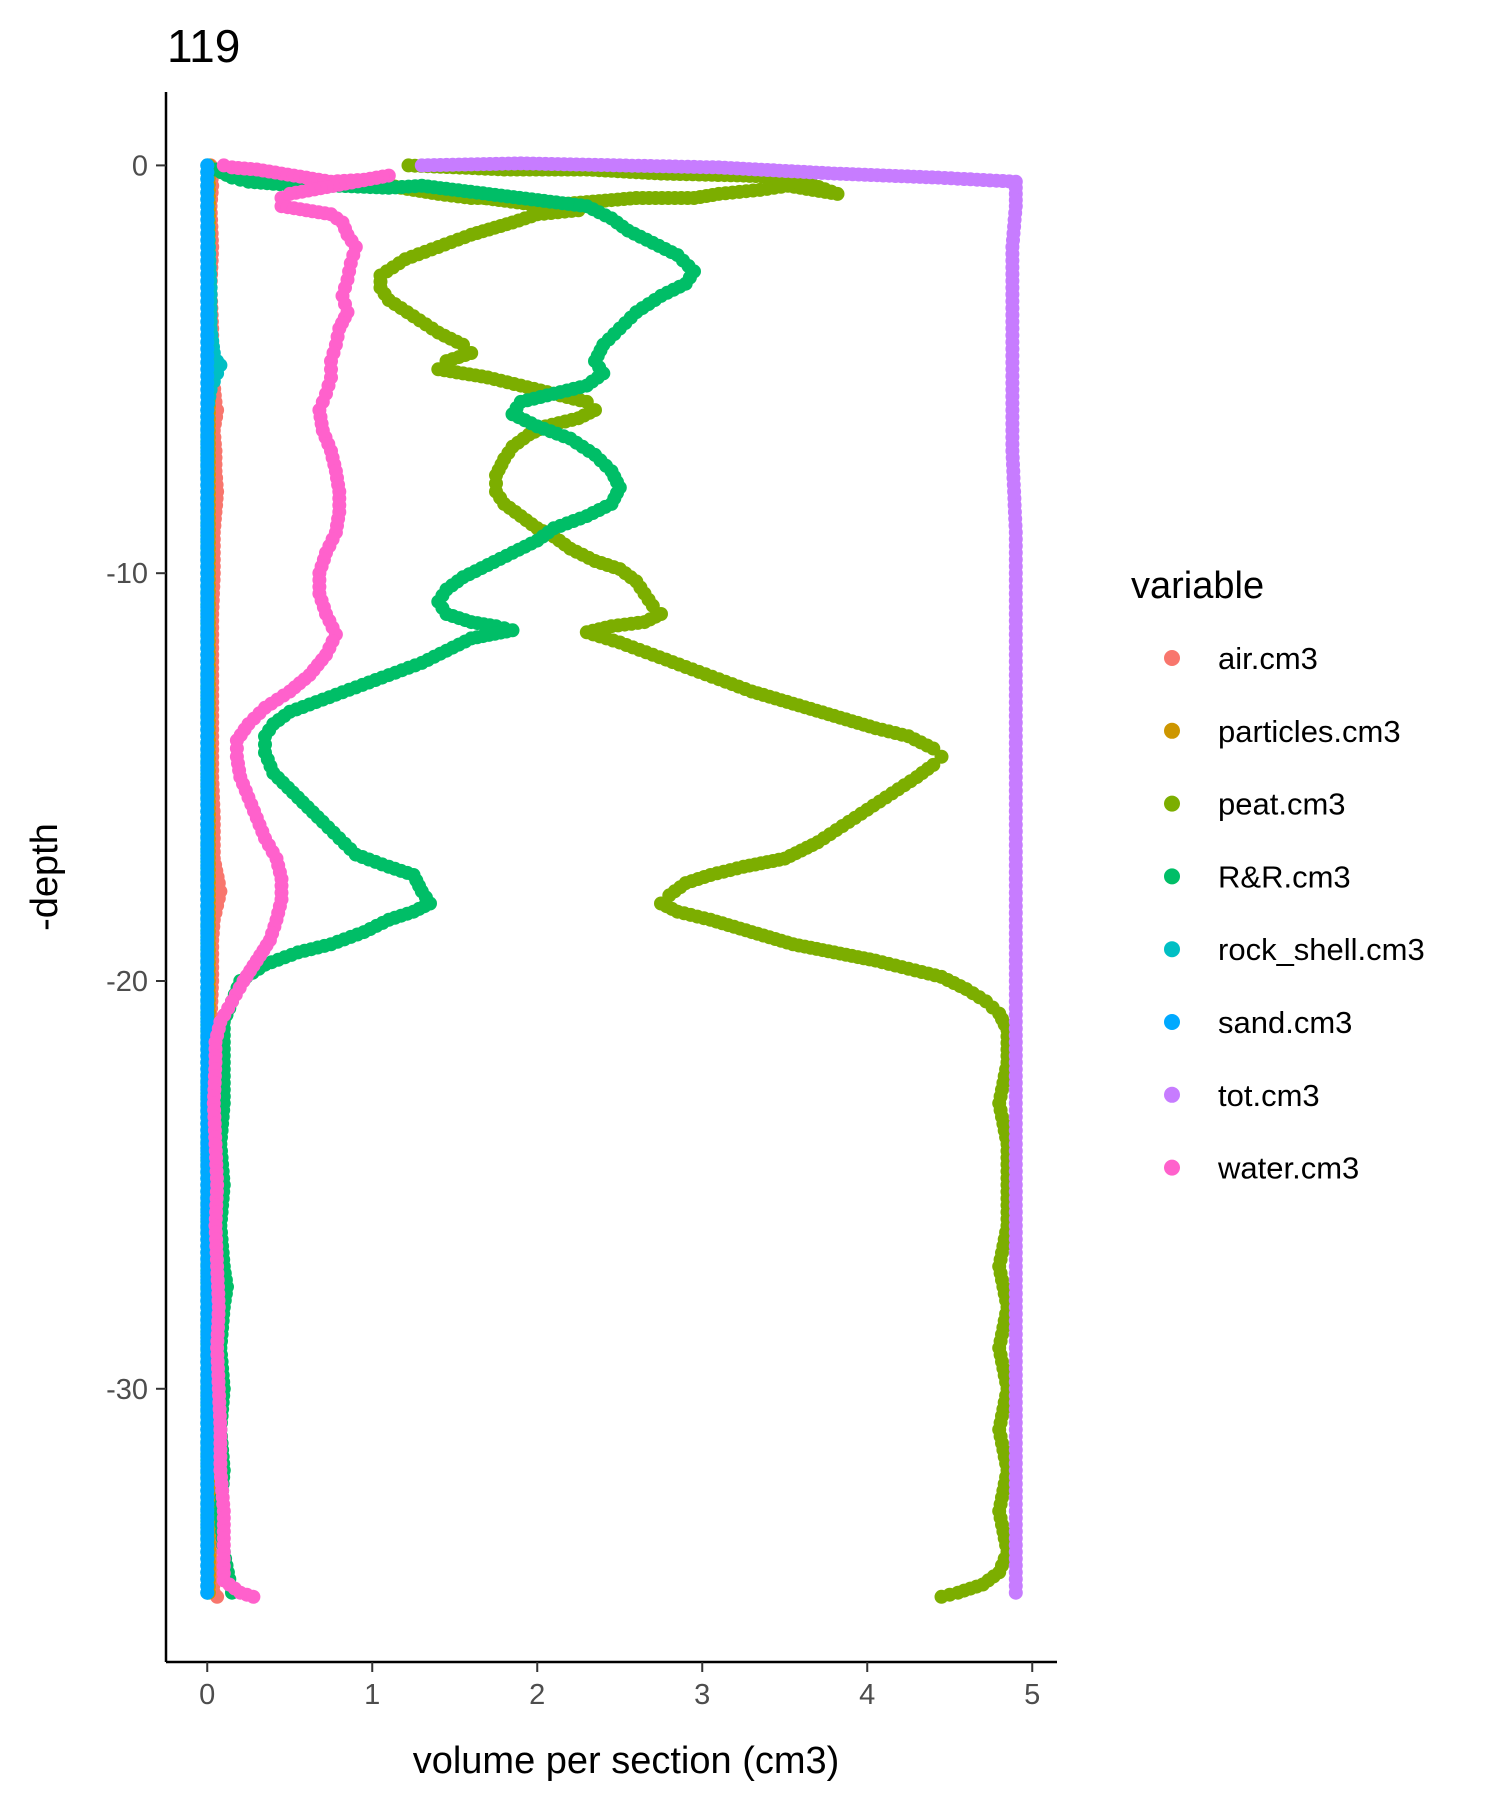  I want to click on legend-label: peat.cm3, so click(1282, 804).